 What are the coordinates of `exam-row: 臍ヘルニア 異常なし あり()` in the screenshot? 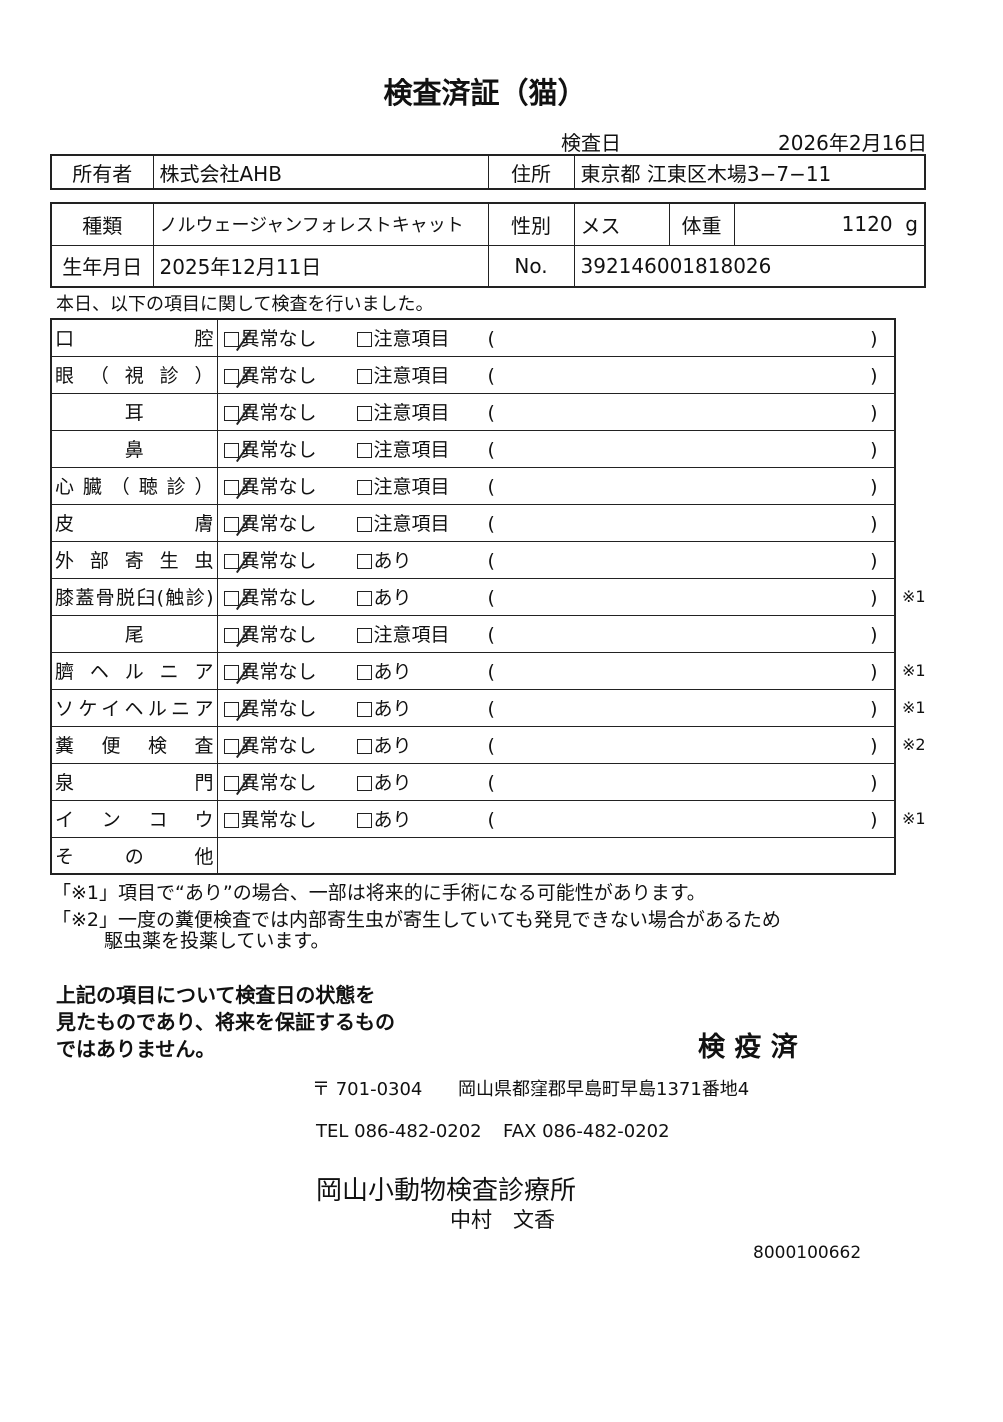 It's located at (473, 671).